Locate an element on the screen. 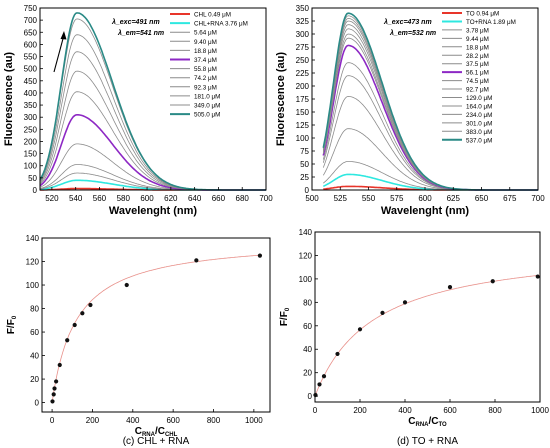 The image size is (550, 448). y-tick-label: 700 is located at coordinates (31, 20).